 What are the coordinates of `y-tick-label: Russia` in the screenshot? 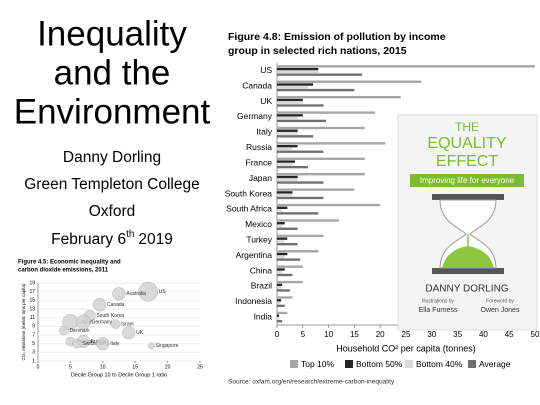 It's located at (259, 147).